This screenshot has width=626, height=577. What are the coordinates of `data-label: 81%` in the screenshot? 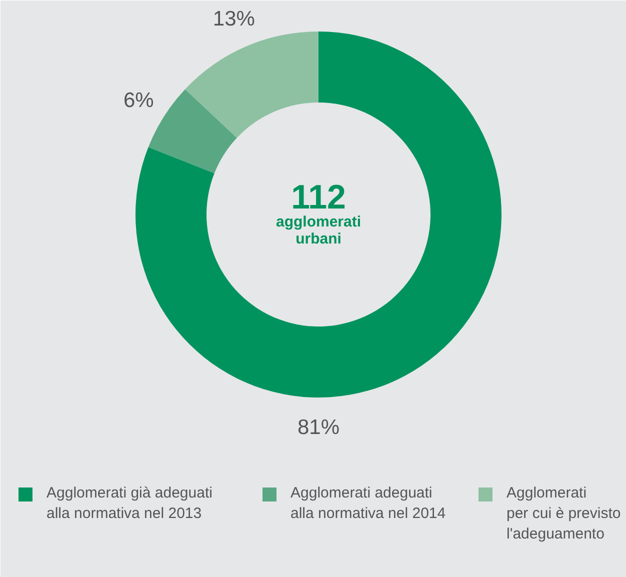 It's located at (318, 427).